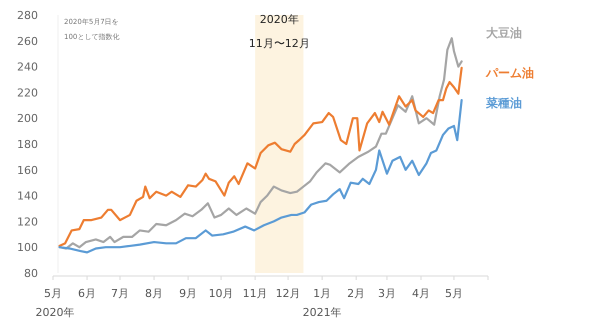 This screenshot has width=600, height=329. Describe the element at coordinates (255, 293) in the screenshot. I see `x-tick-label: 11月` at that location.